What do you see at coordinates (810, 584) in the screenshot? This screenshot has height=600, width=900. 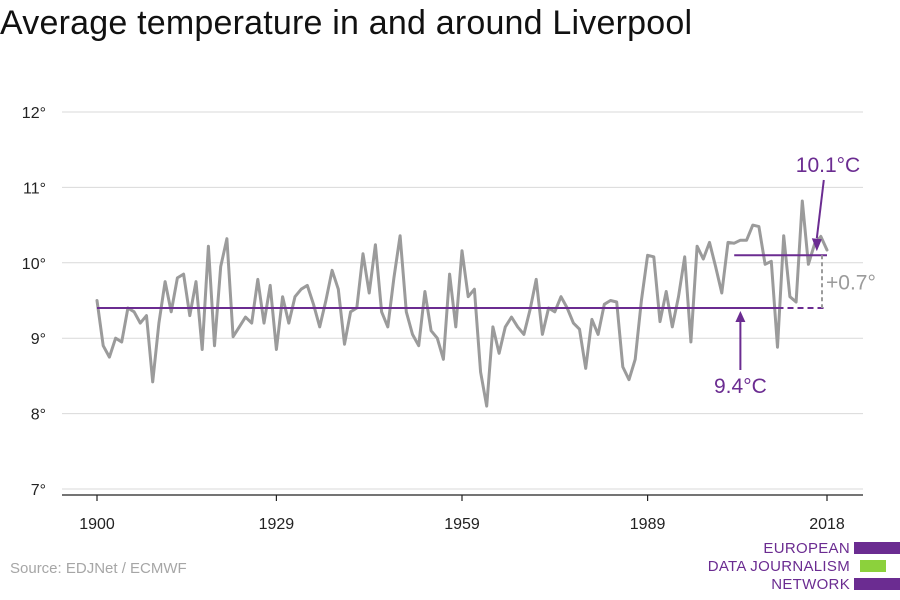 I see `logo-line-3: NETWORK` at bounding box center [810, 584].